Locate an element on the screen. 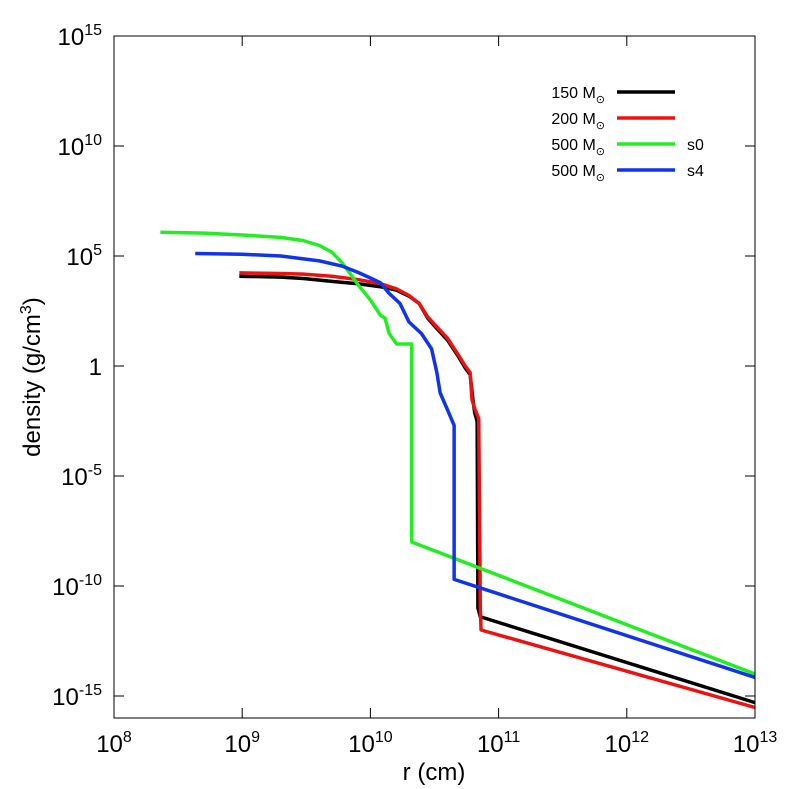  legend-tag: s0 is located at coordinates (695, 145).